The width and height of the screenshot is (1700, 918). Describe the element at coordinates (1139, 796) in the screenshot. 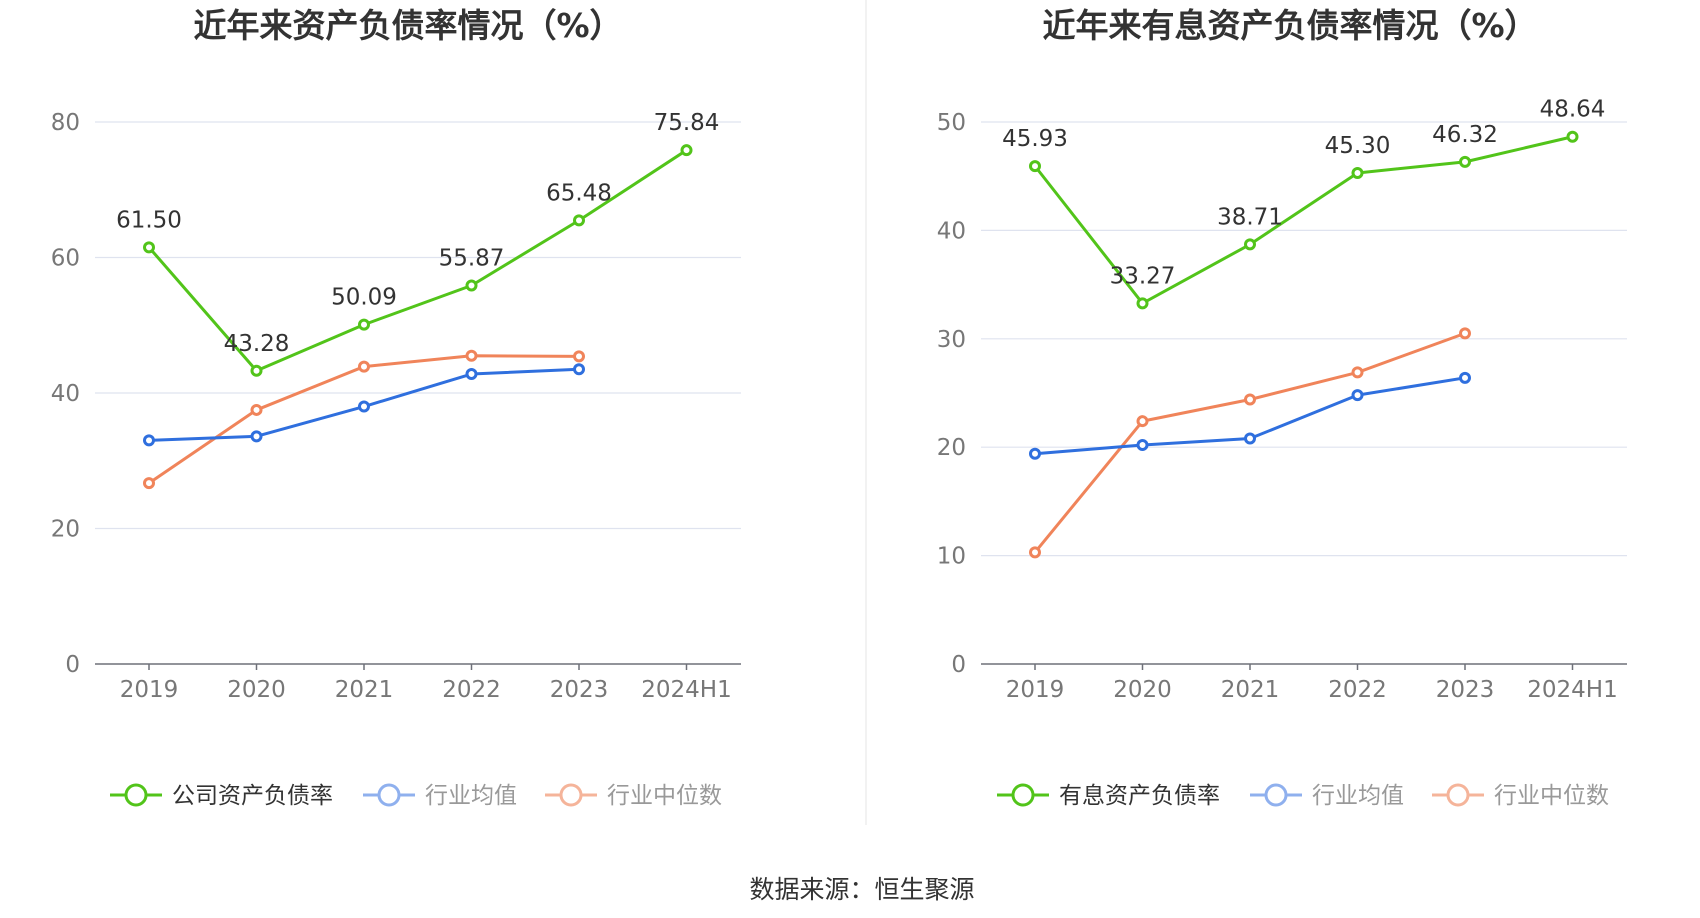

I see `legend-label: 有息资产负债率` at that location.